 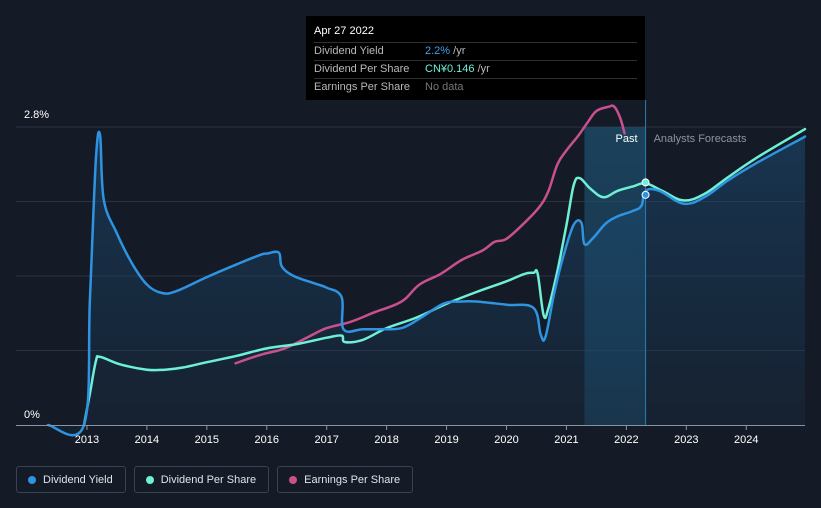 I want to click on x-tick-label: 2016, so click(x=267, y=440).